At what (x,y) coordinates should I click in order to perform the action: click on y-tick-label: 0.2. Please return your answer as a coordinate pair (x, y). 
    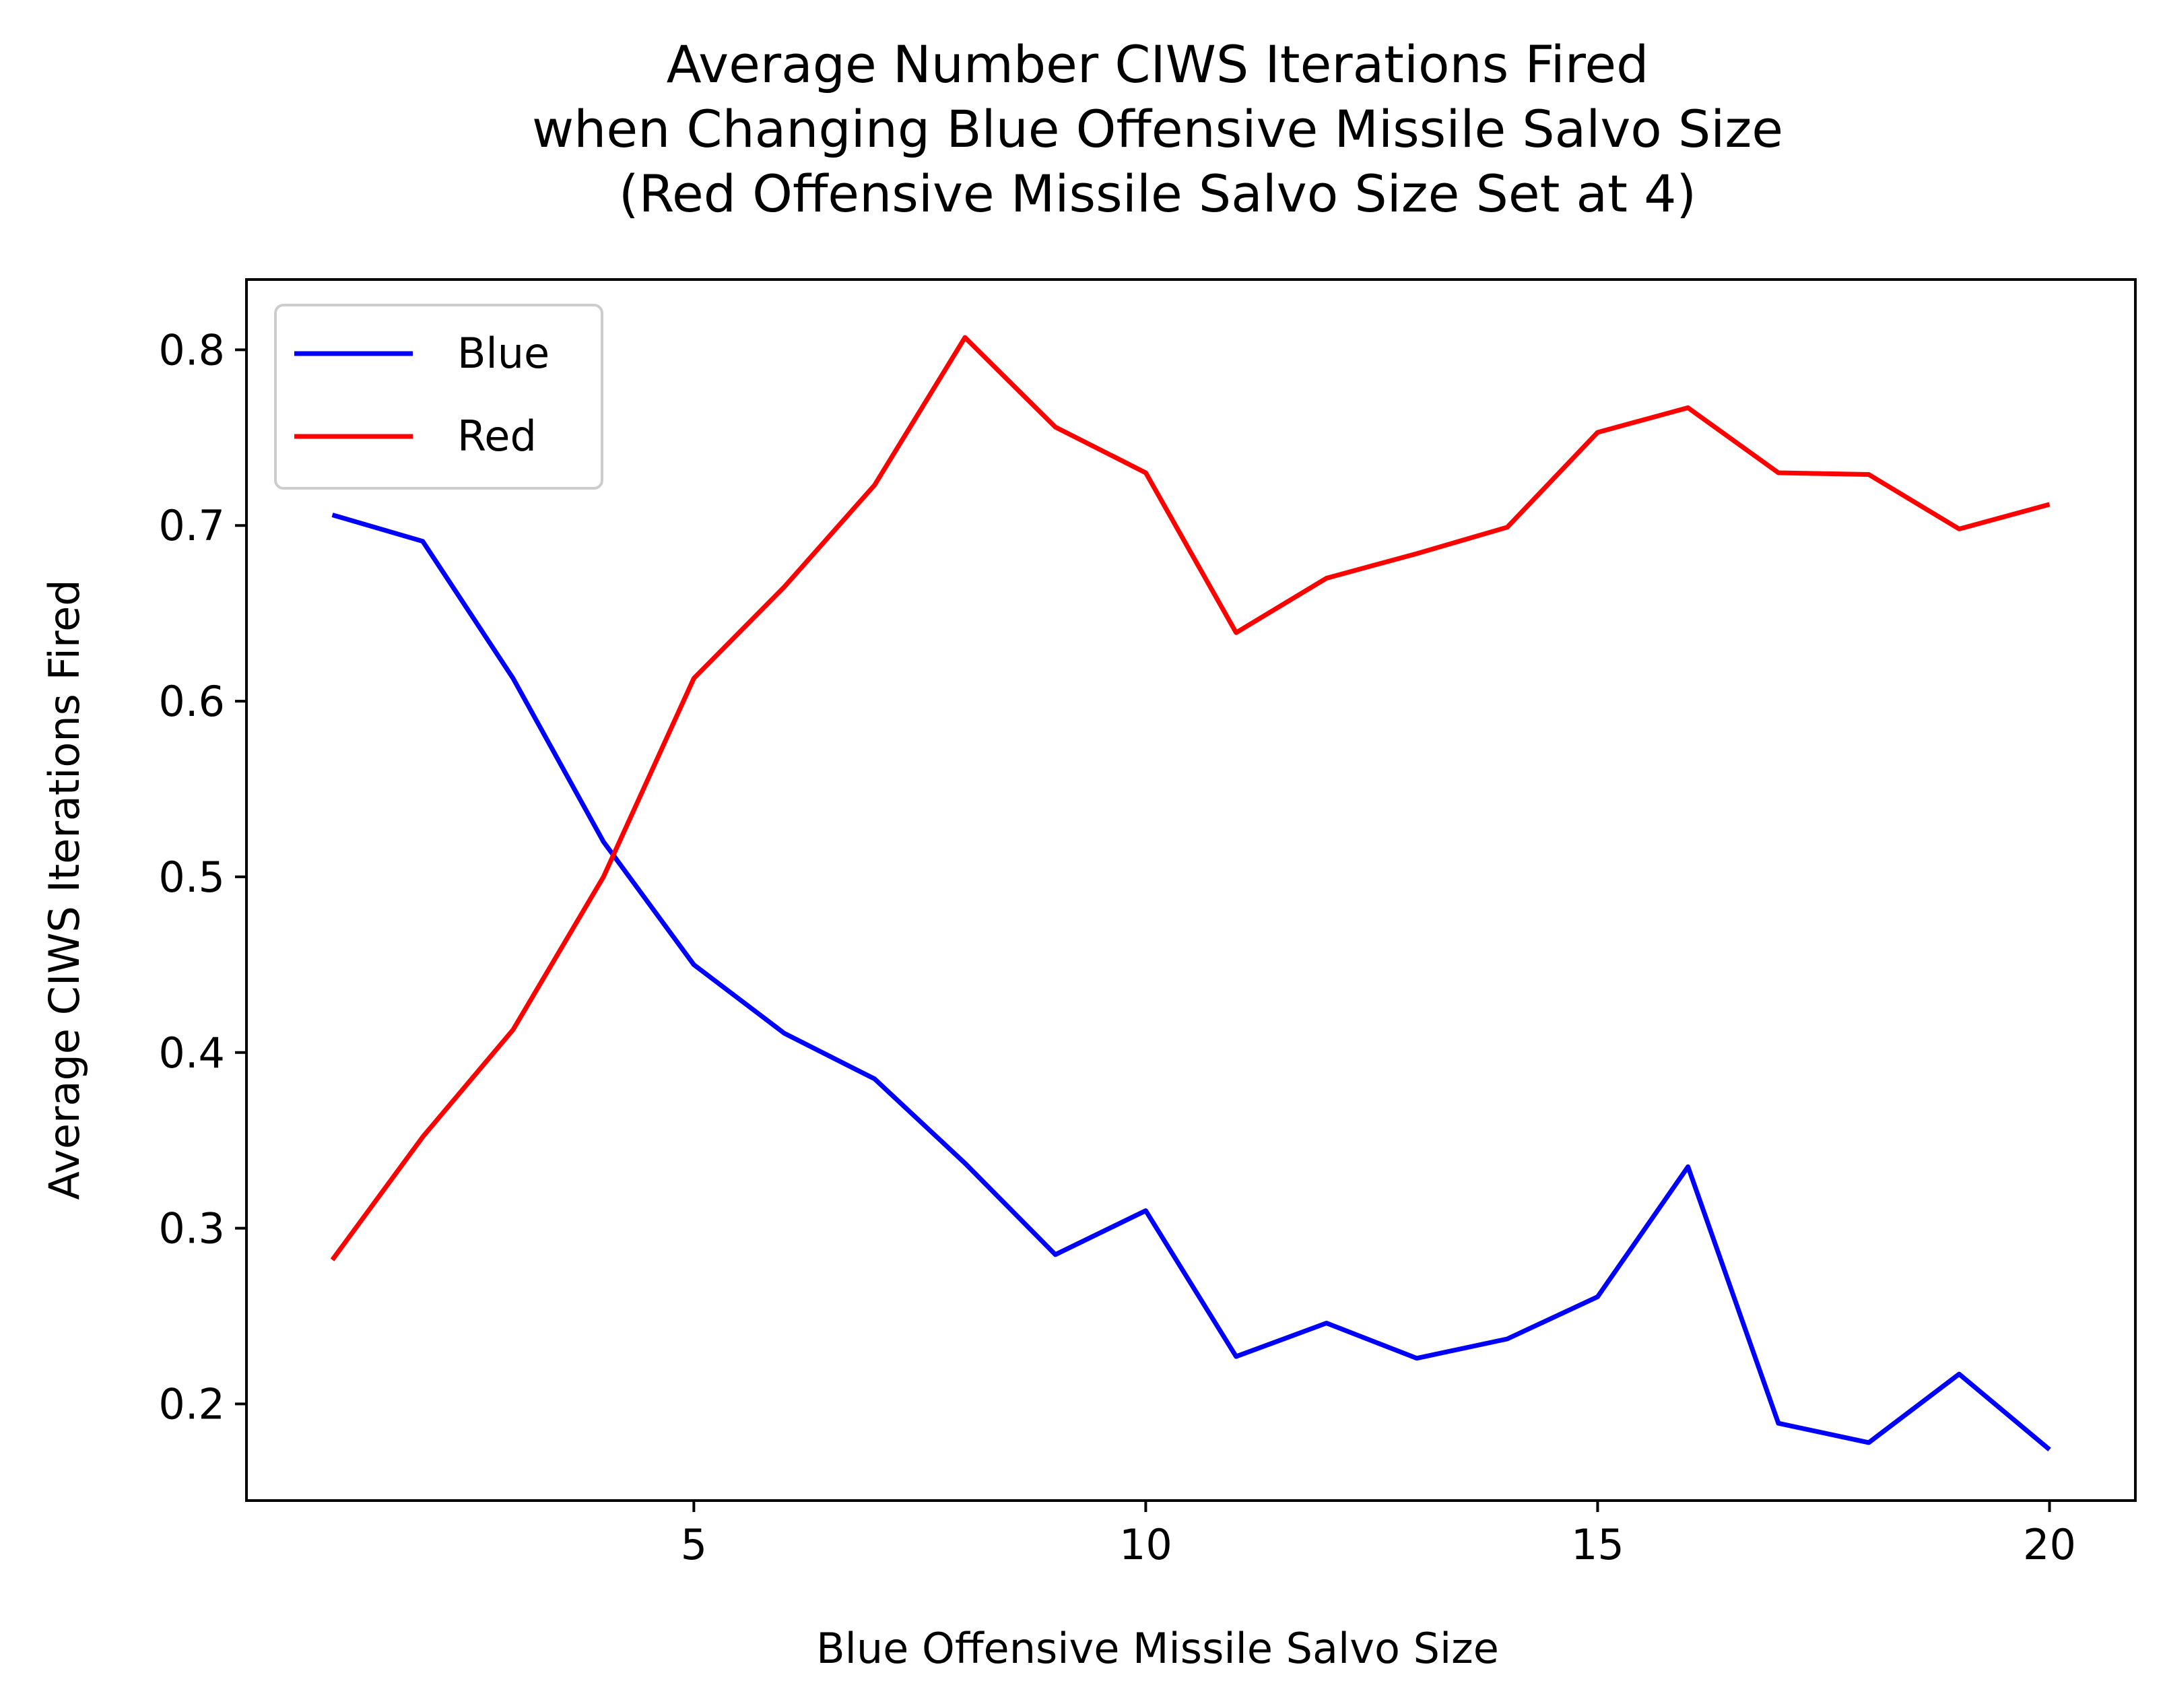
    Looking at the image, I should click on (191, 1404).